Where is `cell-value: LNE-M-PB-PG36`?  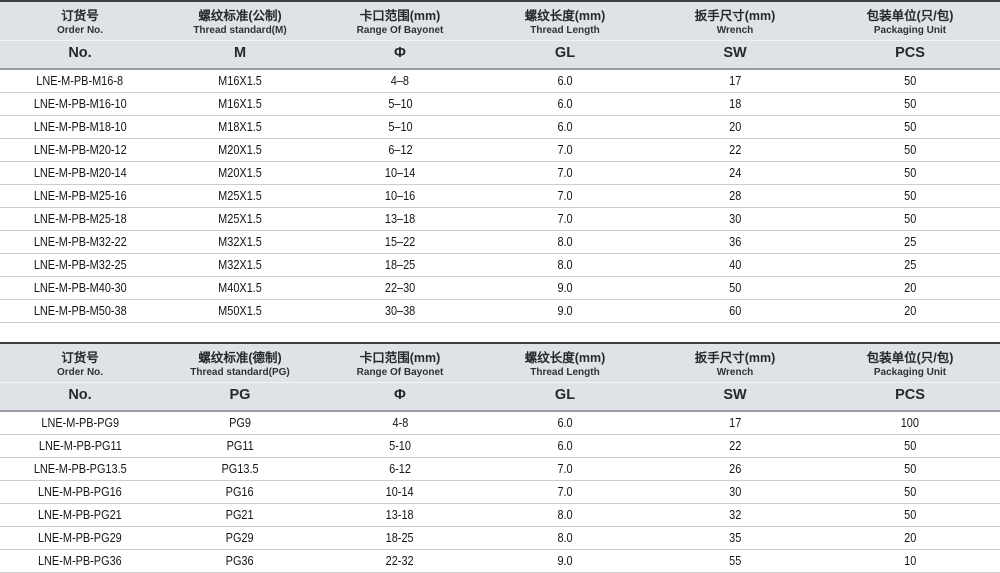
cell-value: LNE-M-PB-PG36 is located at coordinates (80, 560).